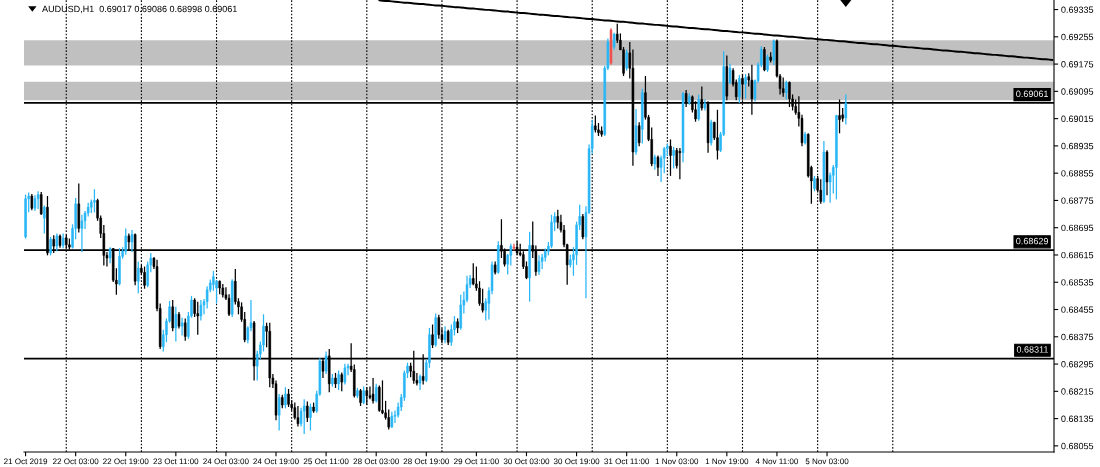 Image resolution: width=1100 pixels, height=467 pixels. Describe the element at coordinates (326, 461) in the screenshot. I see `x-tick-label: 25 Oct 11:00` at that location.